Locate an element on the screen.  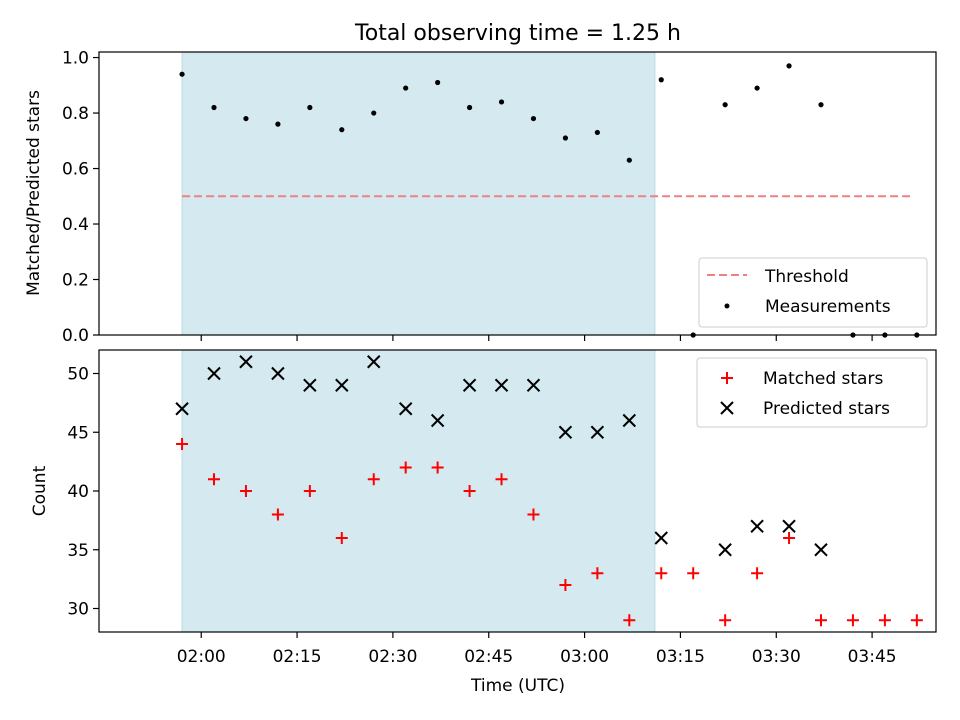
bottom-y-tick-label: 45 is located at coordinates (78, 433).